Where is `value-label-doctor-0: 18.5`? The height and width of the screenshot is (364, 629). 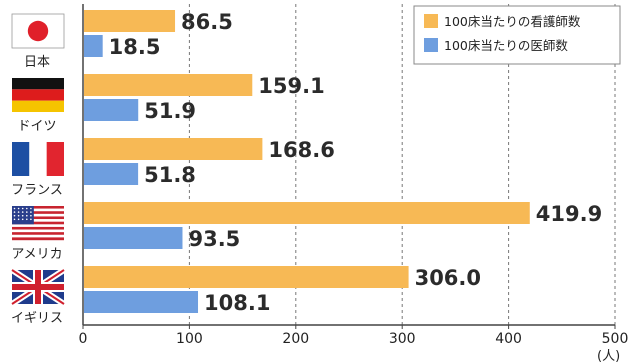 value-label-doctor-0: 18.5 is located at coordinates (135, 47).